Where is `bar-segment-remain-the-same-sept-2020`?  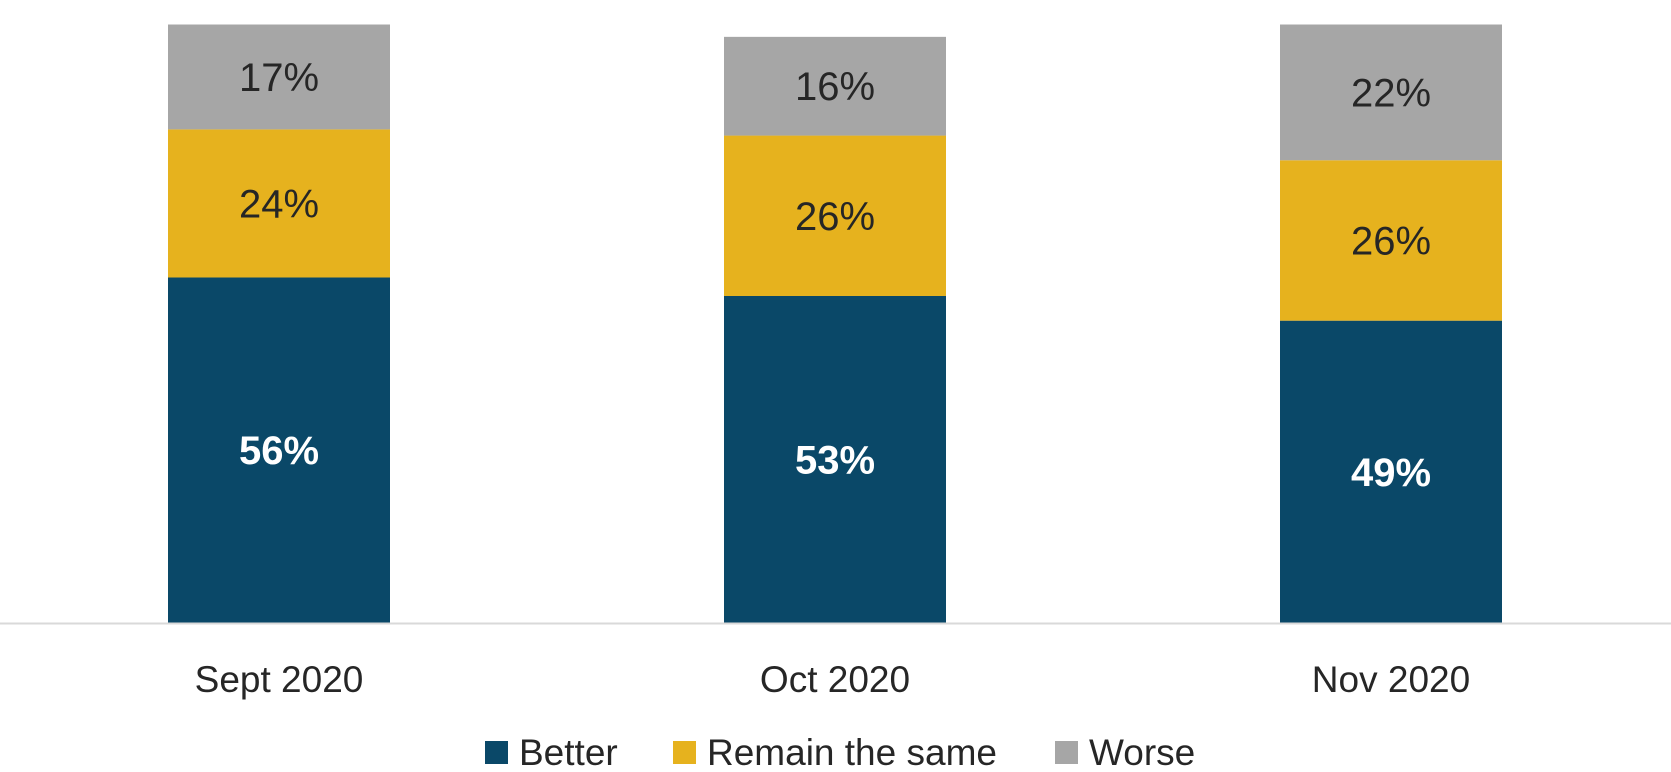 bar-segment-remain-the-same-sept-2020 is located at coordinates (279, 203).